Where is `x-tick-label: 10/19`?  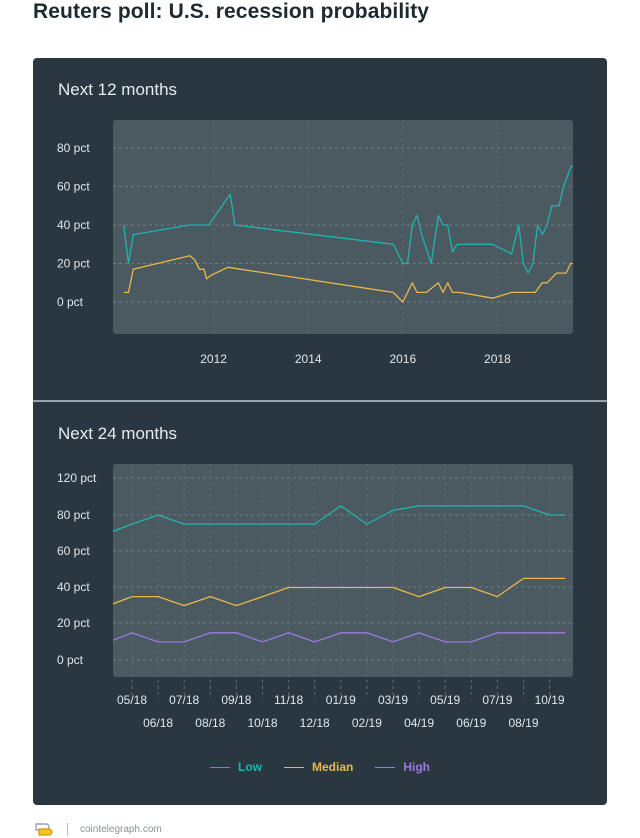
x-tick-label: 10/19 is located at coordinates (550, 700).